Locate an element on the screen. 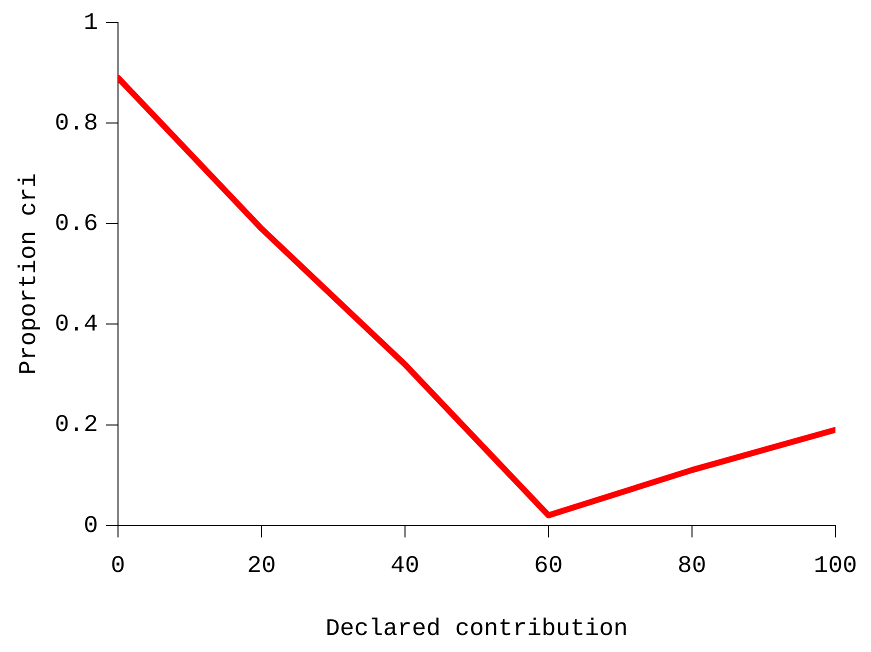  x-tick-label: 80 is located at coordinates (692, 566).